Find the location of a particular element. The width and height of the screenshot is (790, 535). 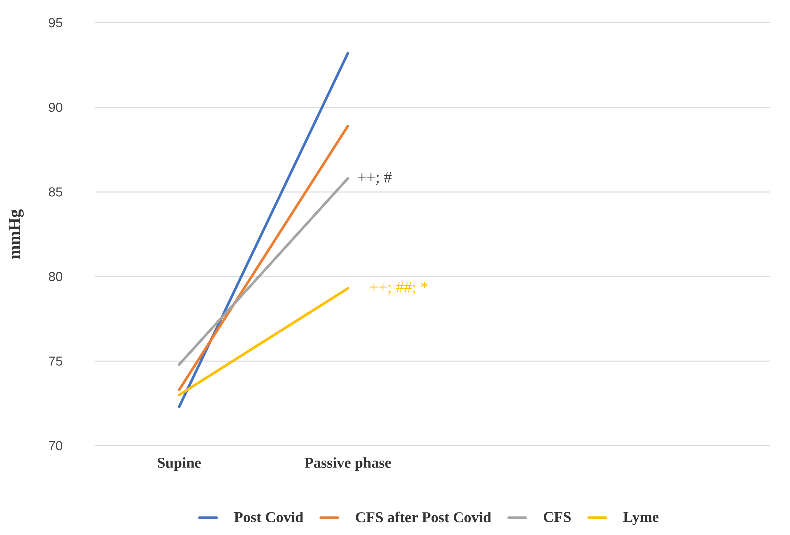

legend-label: Lyme is located at coordinates (641, 519).